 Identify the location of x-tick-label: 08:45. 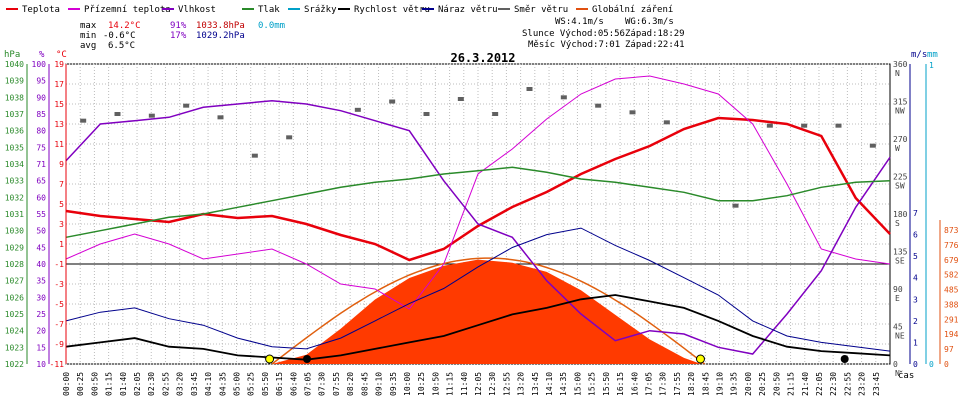
(364, 384).